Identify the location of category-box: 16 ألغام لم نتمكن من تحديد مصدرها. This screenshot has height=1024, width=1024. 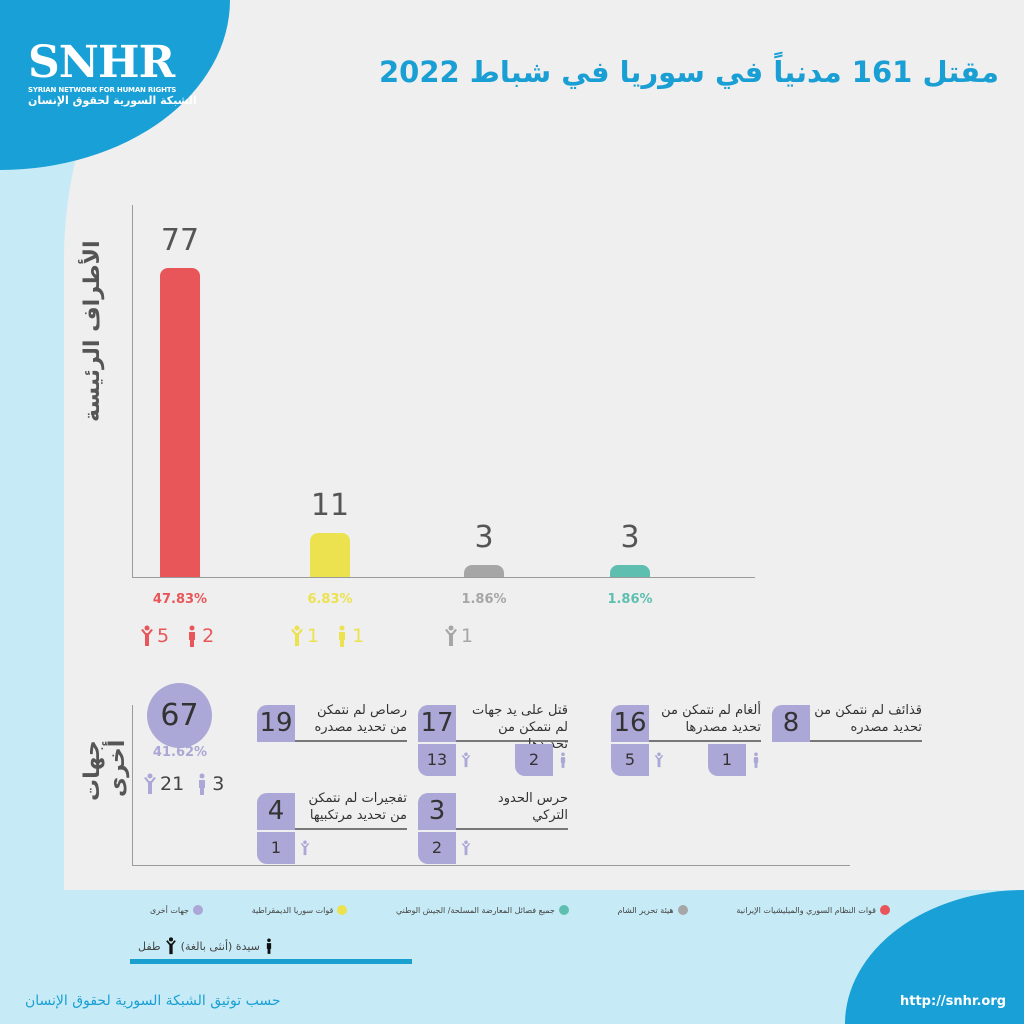
(686, 722).